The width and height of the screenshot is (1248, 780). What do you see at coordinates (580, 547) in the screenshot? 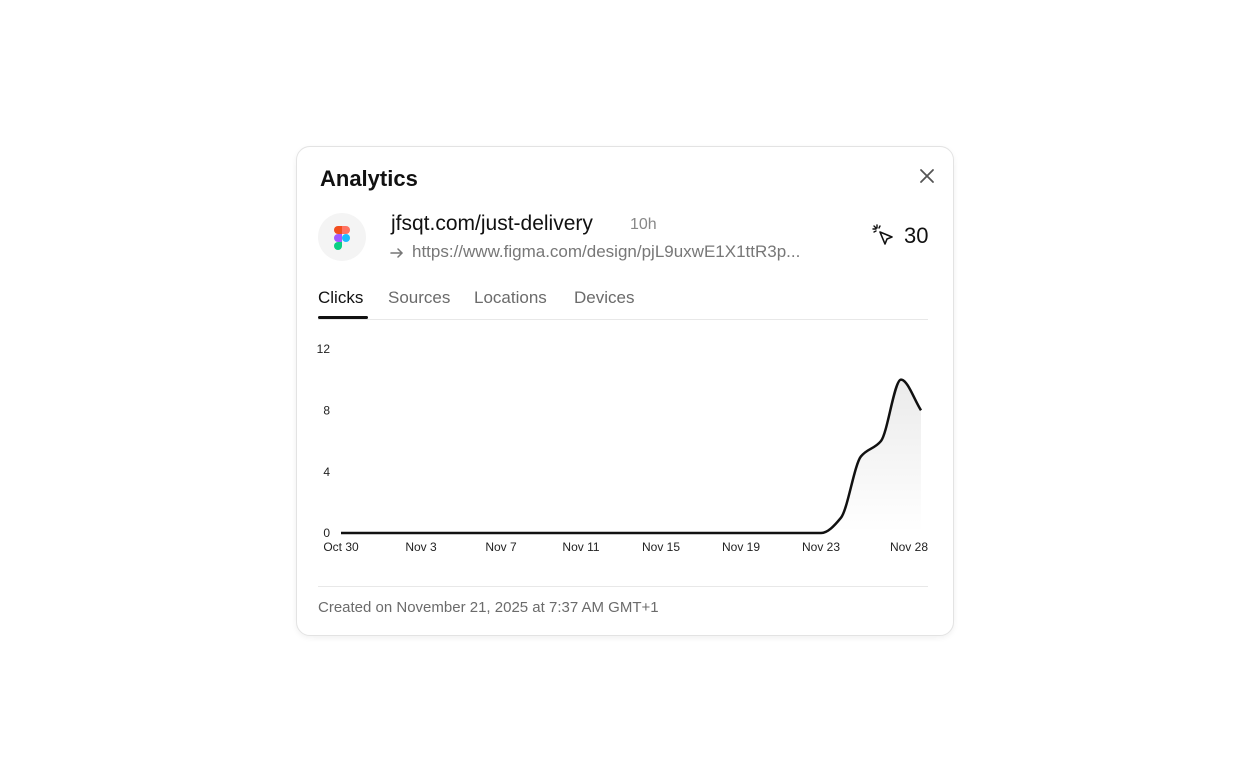
I see `x-tick-label: Nov 11` at bounding box center [580, 547].